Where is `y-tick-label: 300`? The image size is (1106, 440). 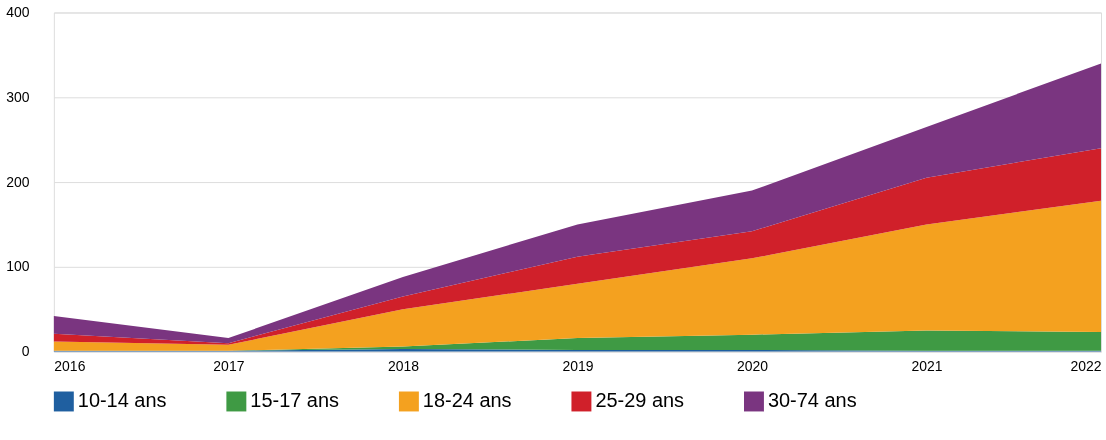
y-tick-label: 300 is located at coordinates (18, 96).